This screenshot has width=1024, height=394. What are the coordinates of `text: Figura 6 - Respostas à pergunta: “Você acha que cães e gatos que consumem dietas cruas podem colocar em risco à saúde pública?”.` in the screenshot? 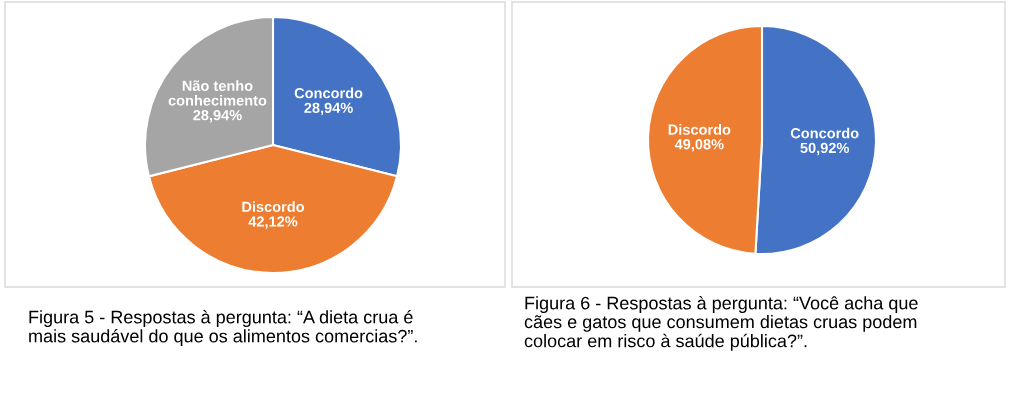 It's located at (721, 323).